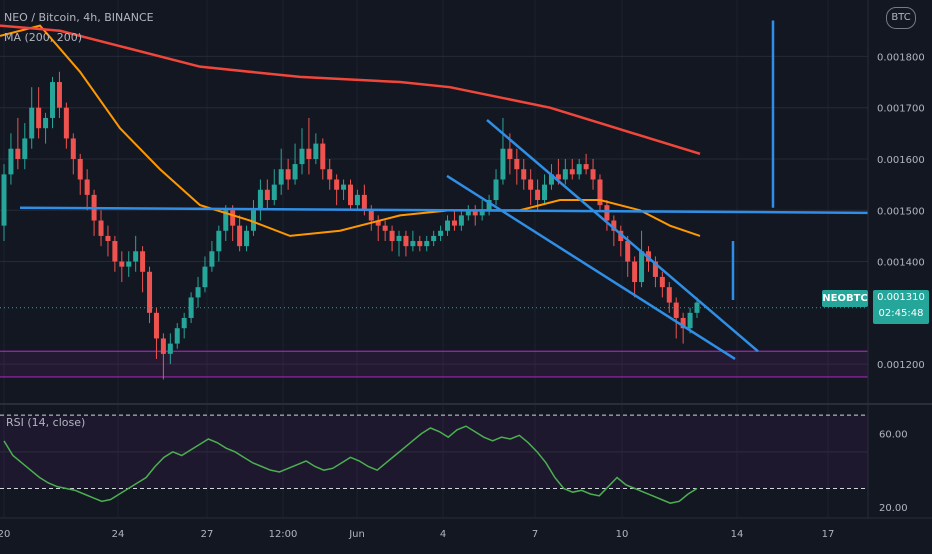  What do you see at coordinates (901, 160) in the screenshot?
I see `y-tick-label: 0.001600` at bounding box center [901, 160].